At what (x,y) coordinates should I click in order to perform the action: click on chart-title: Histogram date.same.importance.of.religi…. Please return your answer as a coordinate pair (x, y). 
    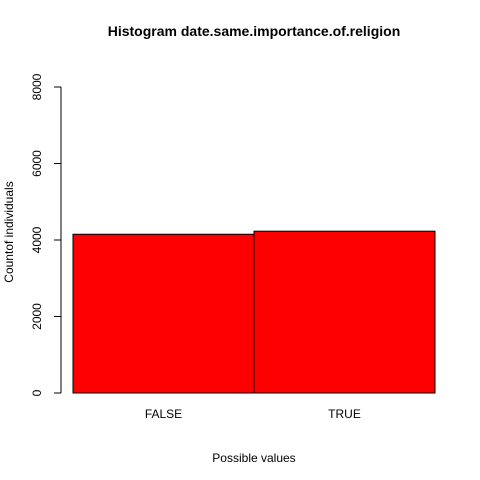
    Looking at the image, I should click on (254, 31).